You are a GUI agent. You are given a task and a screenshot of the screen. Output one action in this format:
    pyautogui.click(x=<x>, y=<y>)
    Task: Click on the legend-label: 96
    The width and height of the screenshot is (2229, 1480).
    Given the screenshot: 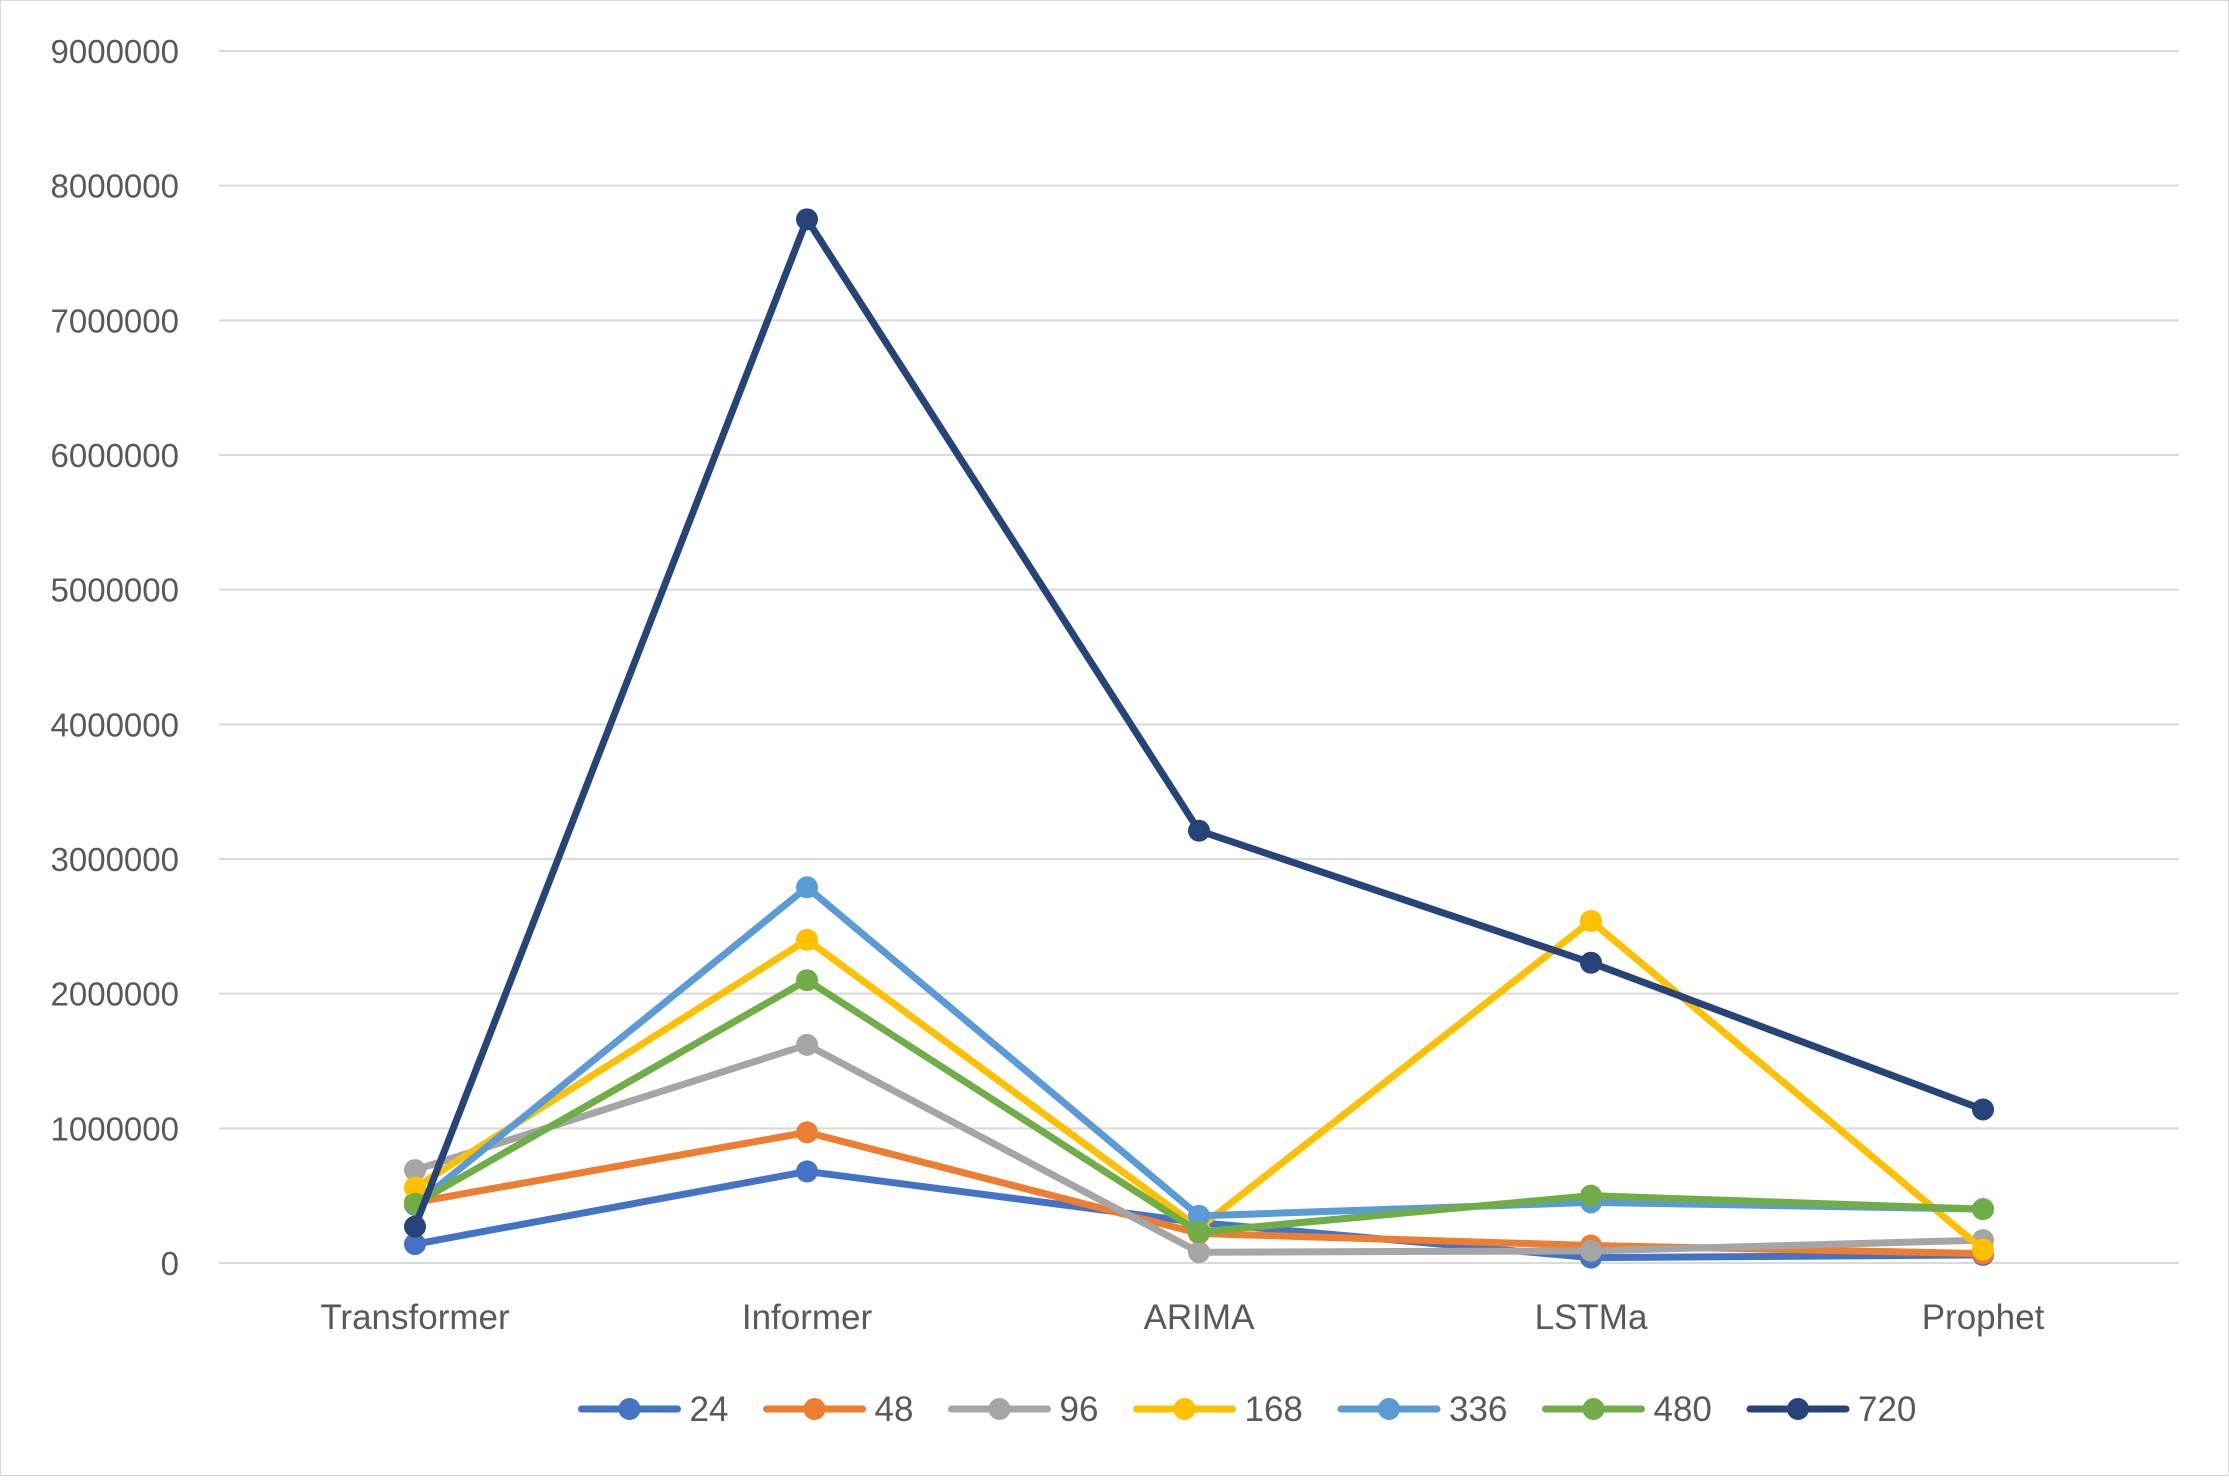 What is the action you would take?
    pyautogui.click(x=1079, y=1409)
    